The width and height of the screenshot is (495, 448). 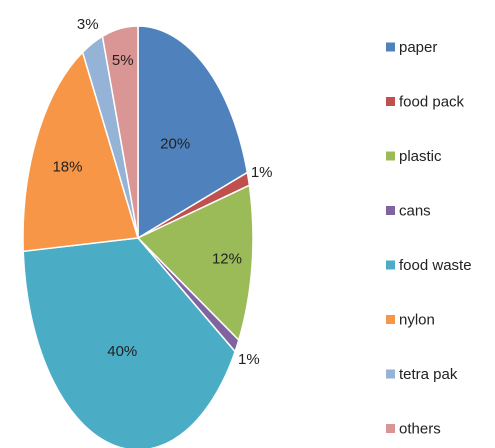 What do you see at coordinates (195, 263) in the screenshot?
I see `pie-slice-plastic` at bounding box center [195, 263].